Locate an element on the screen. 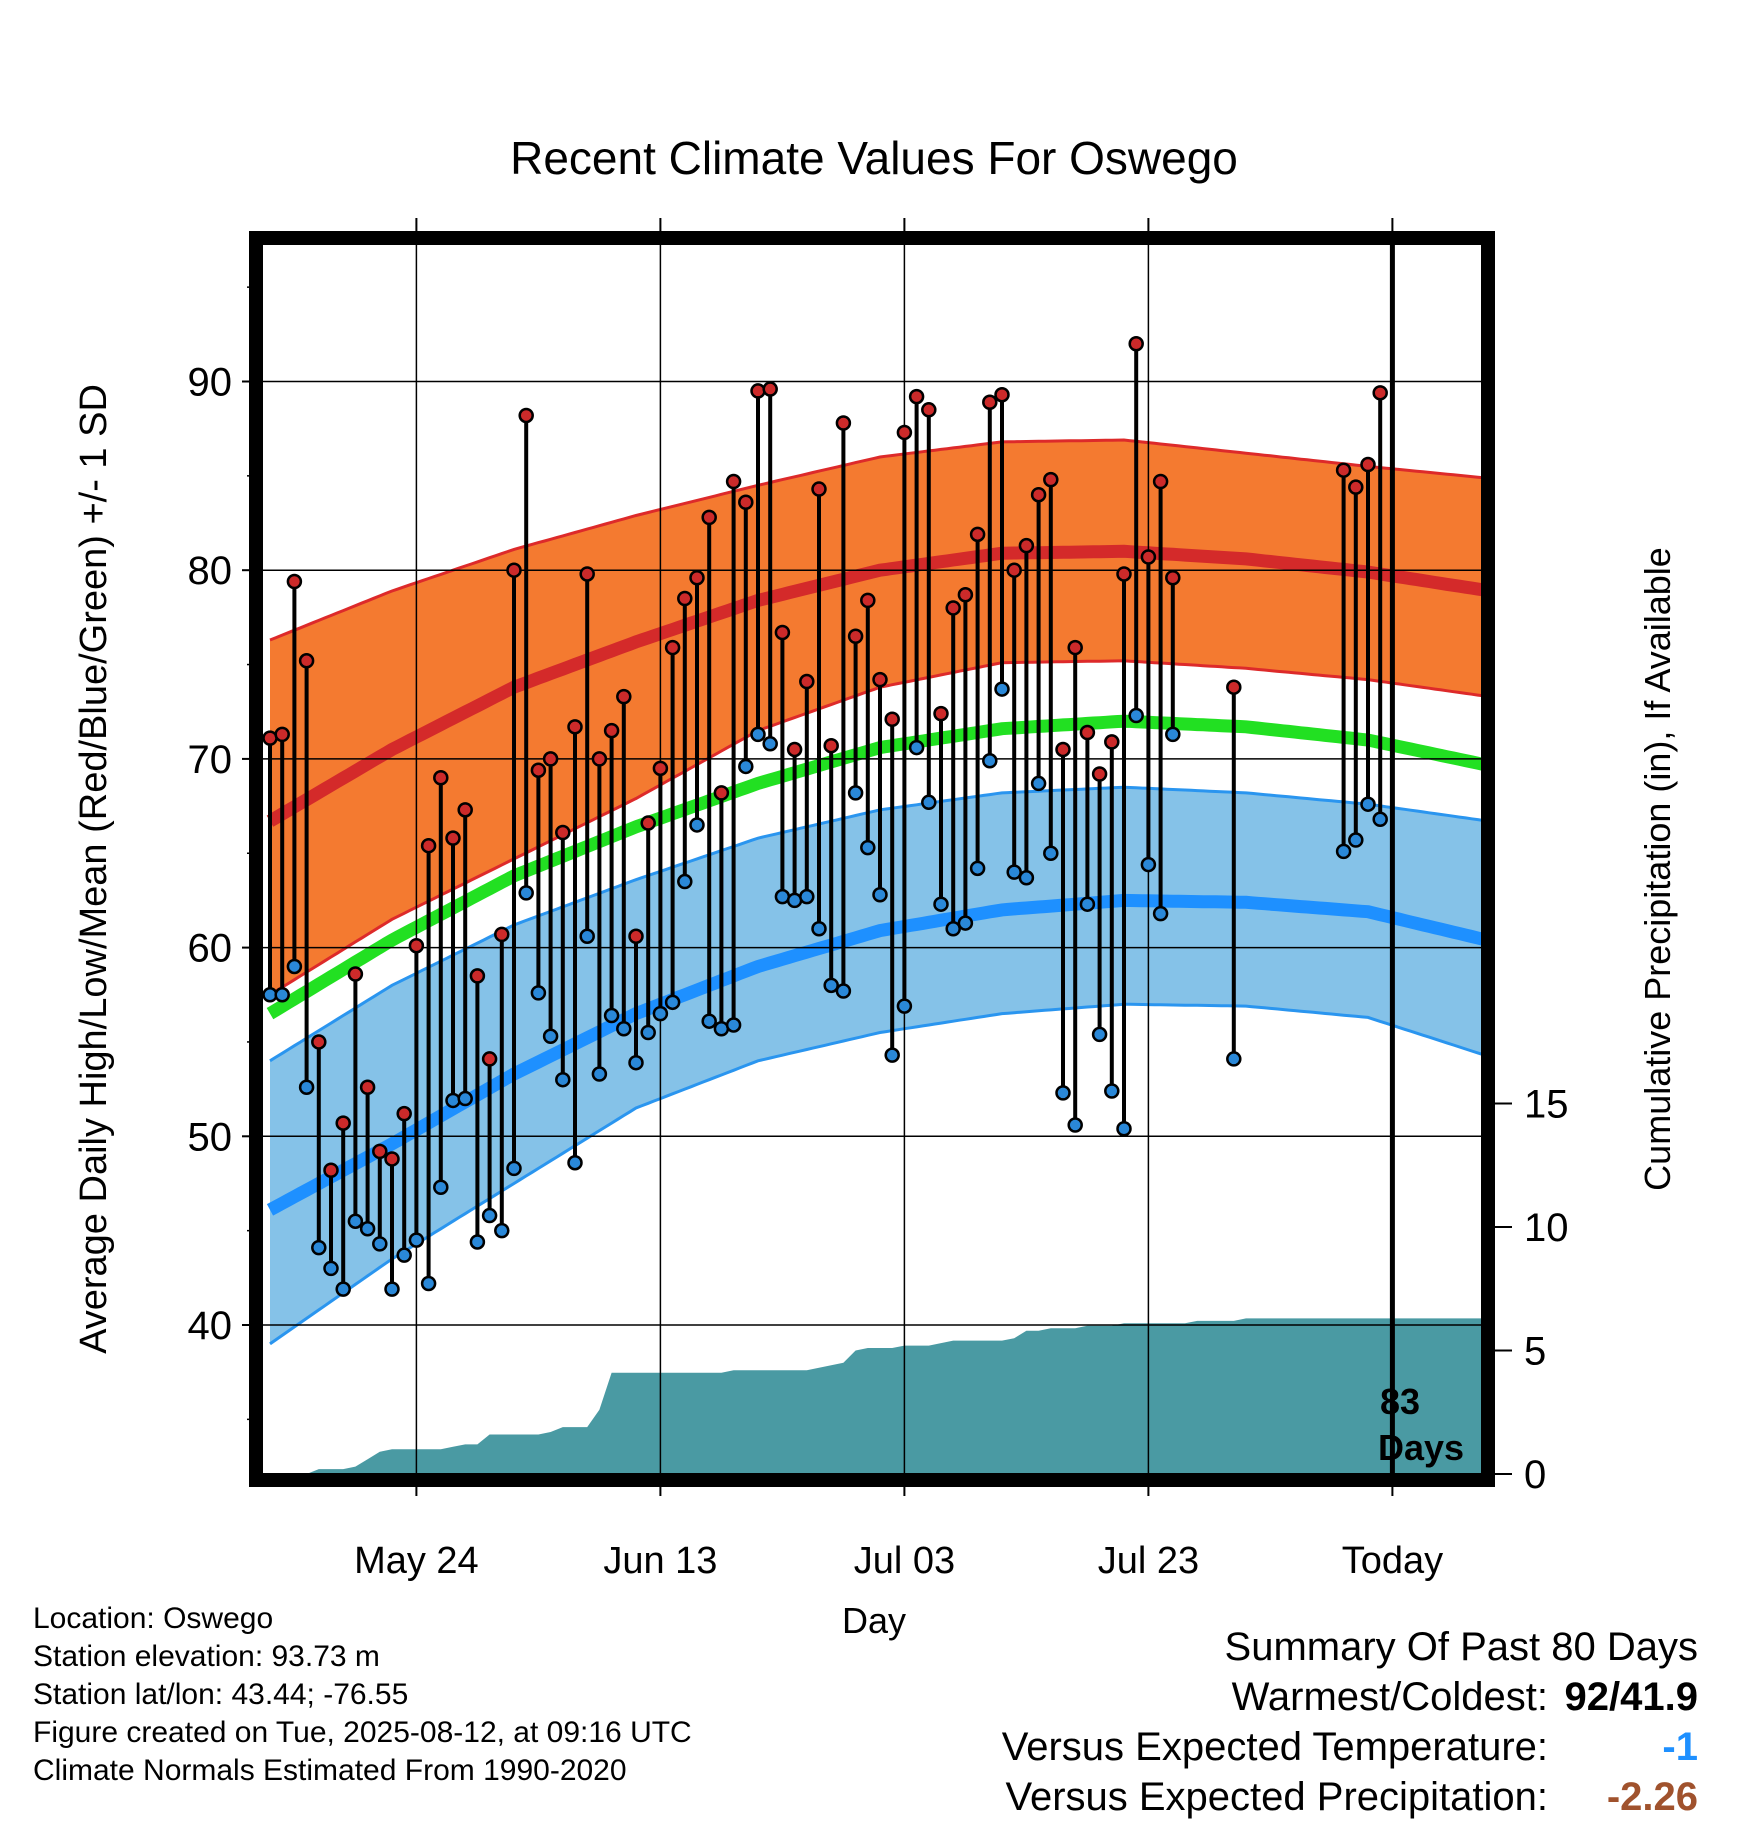  y-tick-label-left: 50 is located at coordinates (210, 1137).